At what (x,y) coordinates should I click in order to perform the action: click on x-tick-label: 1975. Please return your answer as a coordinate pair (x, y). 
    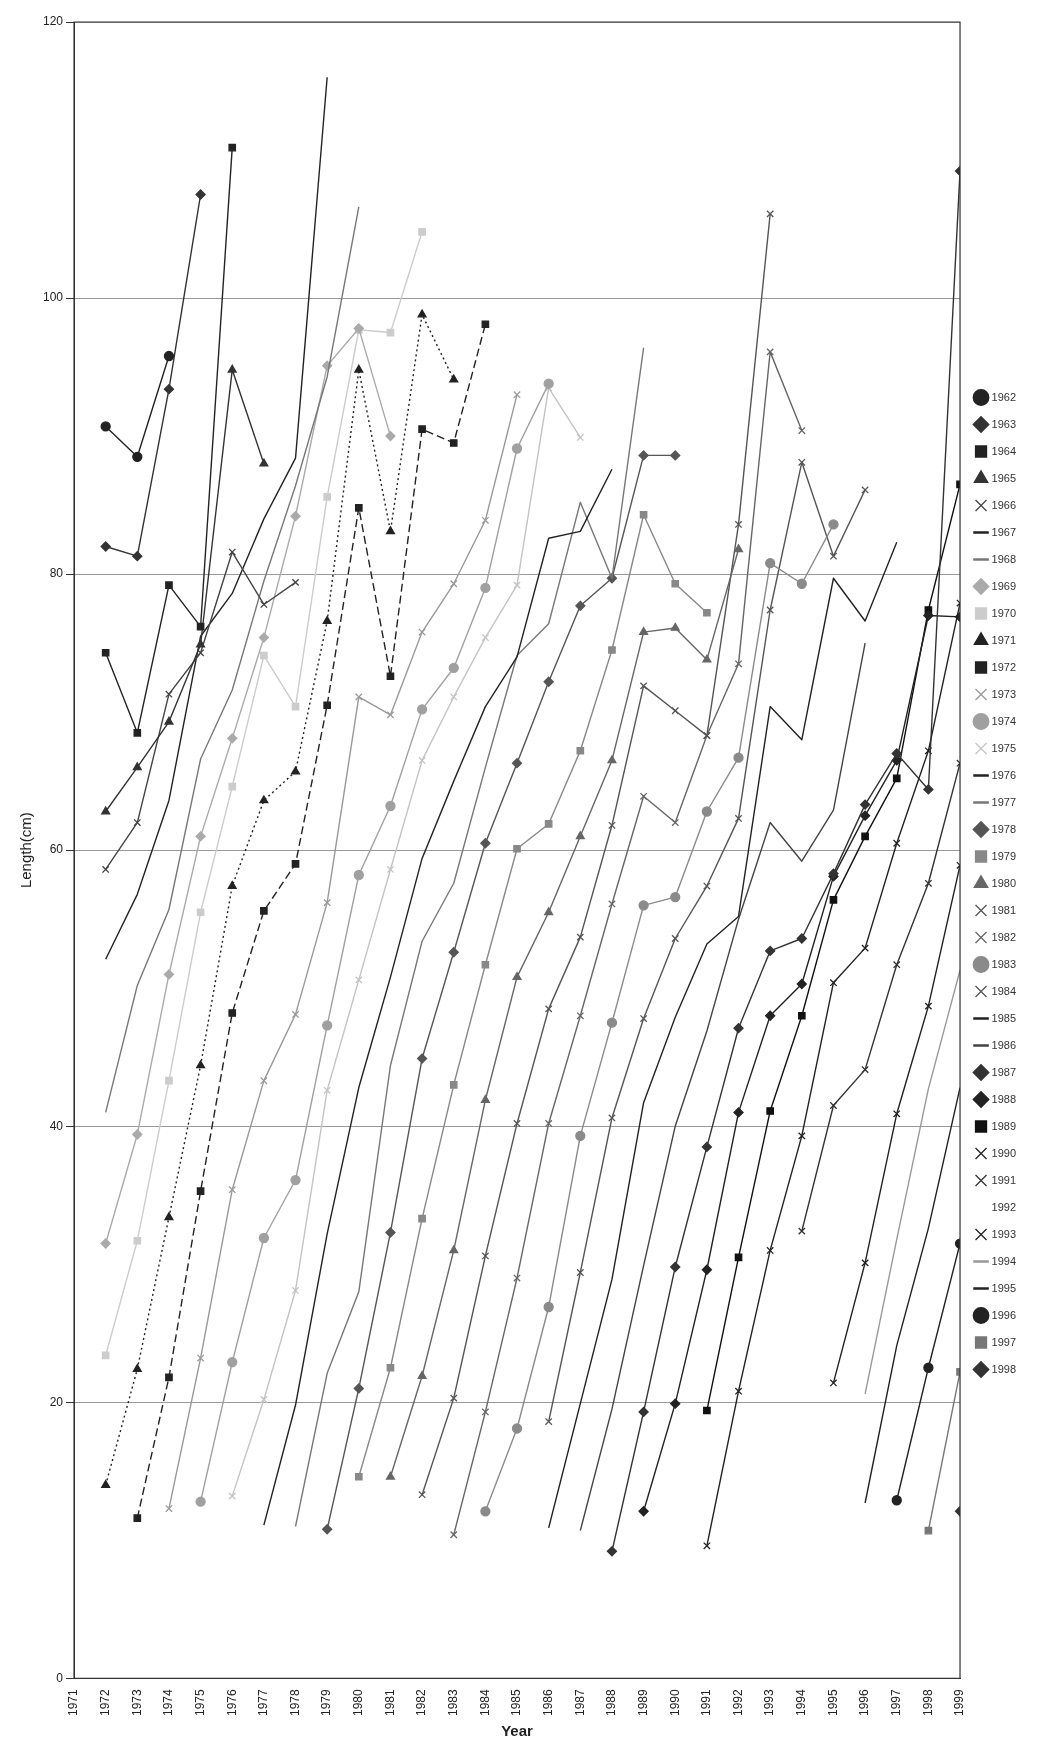
    Looking at the image, I should click on (199, 1702).